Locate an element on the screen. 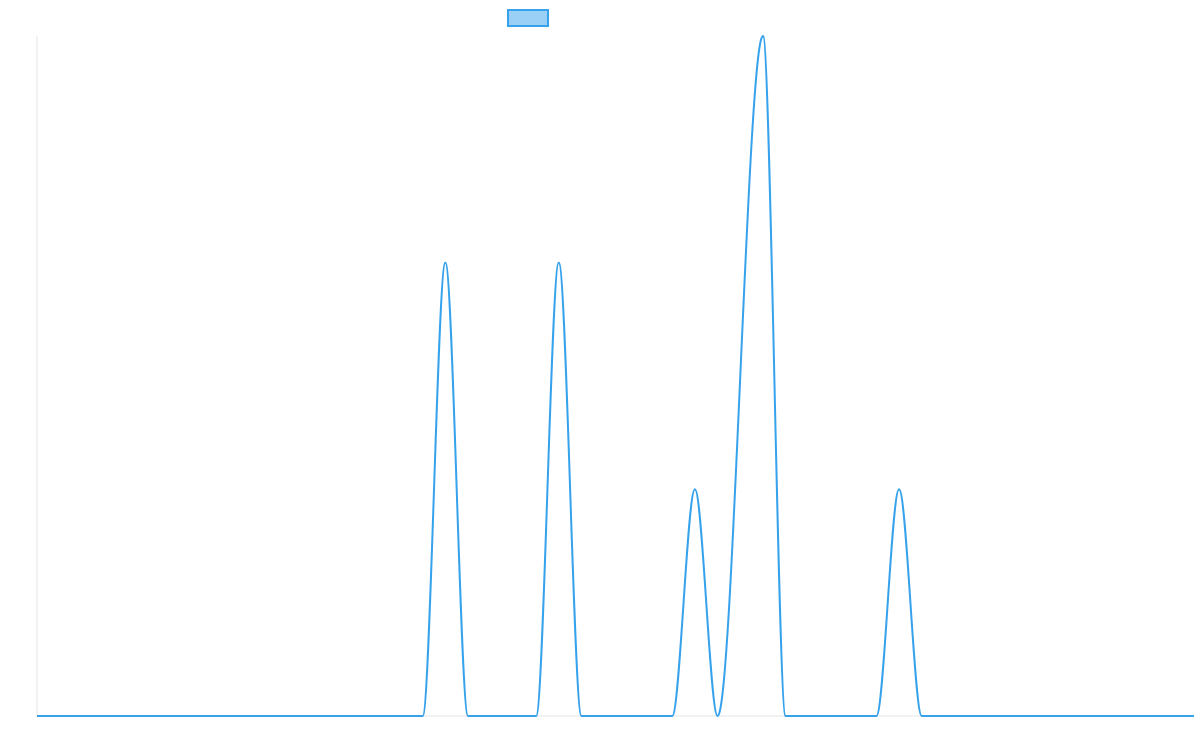 The width and height of the screenshot is (1200, 750). legend is located at coordinates (528, 18).